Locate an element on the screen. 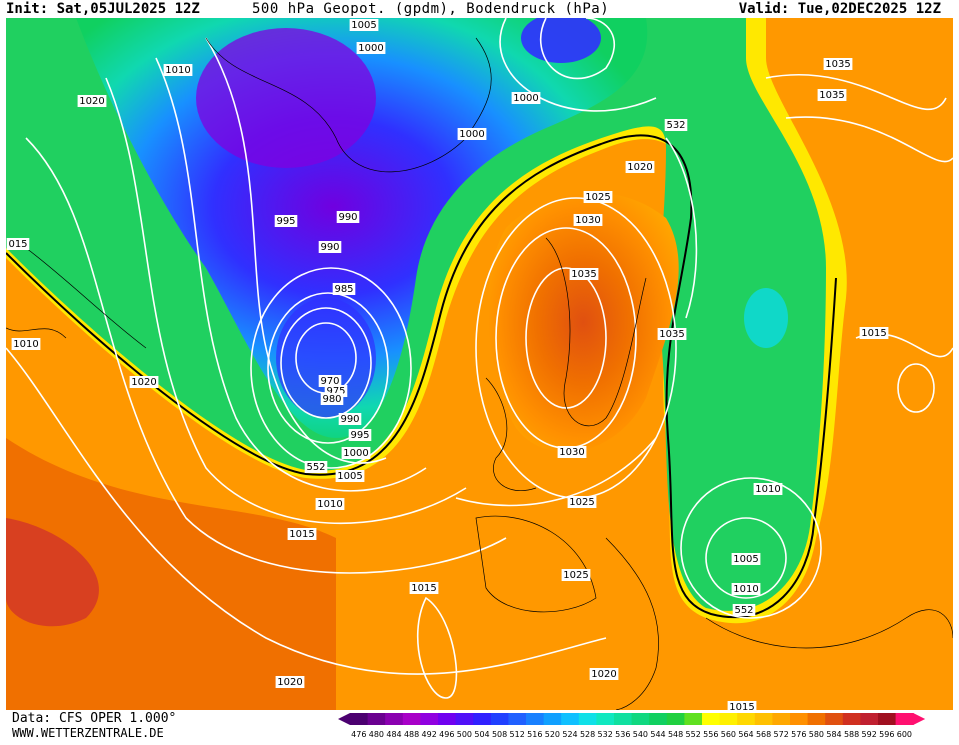  legend-label: 576 is located at coordinates (798, 734).